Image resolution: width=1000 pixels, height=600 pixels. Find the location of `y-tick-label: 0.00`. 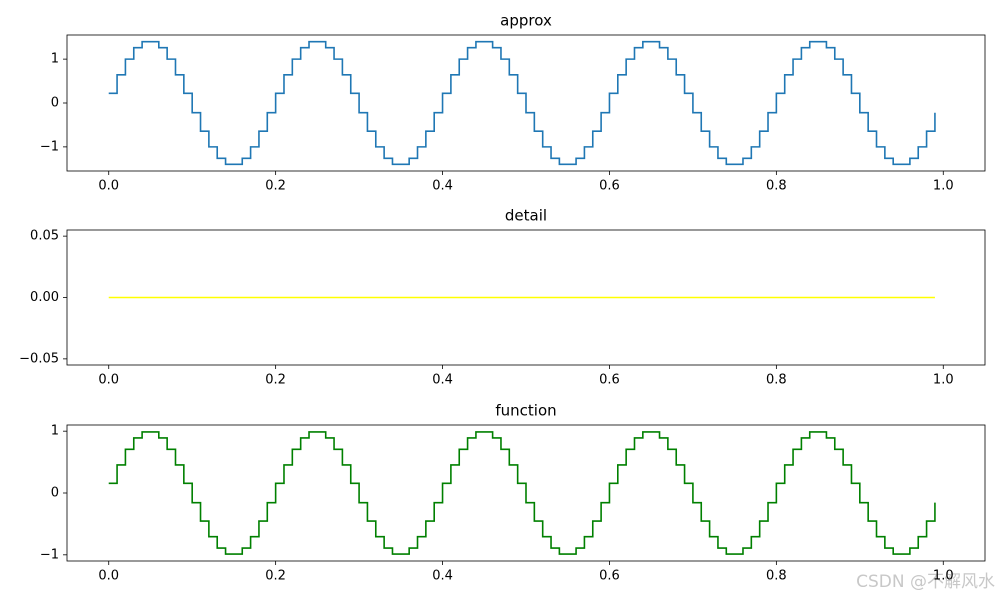

y-tick-label: 0.00 is located at coordinates (44, 297).